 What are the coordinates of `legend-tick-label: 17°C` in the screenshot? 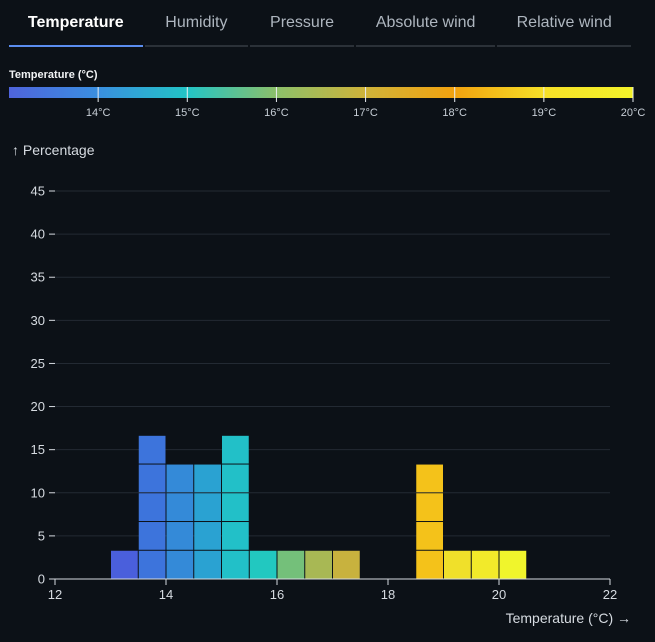 It's located at (365, 113).